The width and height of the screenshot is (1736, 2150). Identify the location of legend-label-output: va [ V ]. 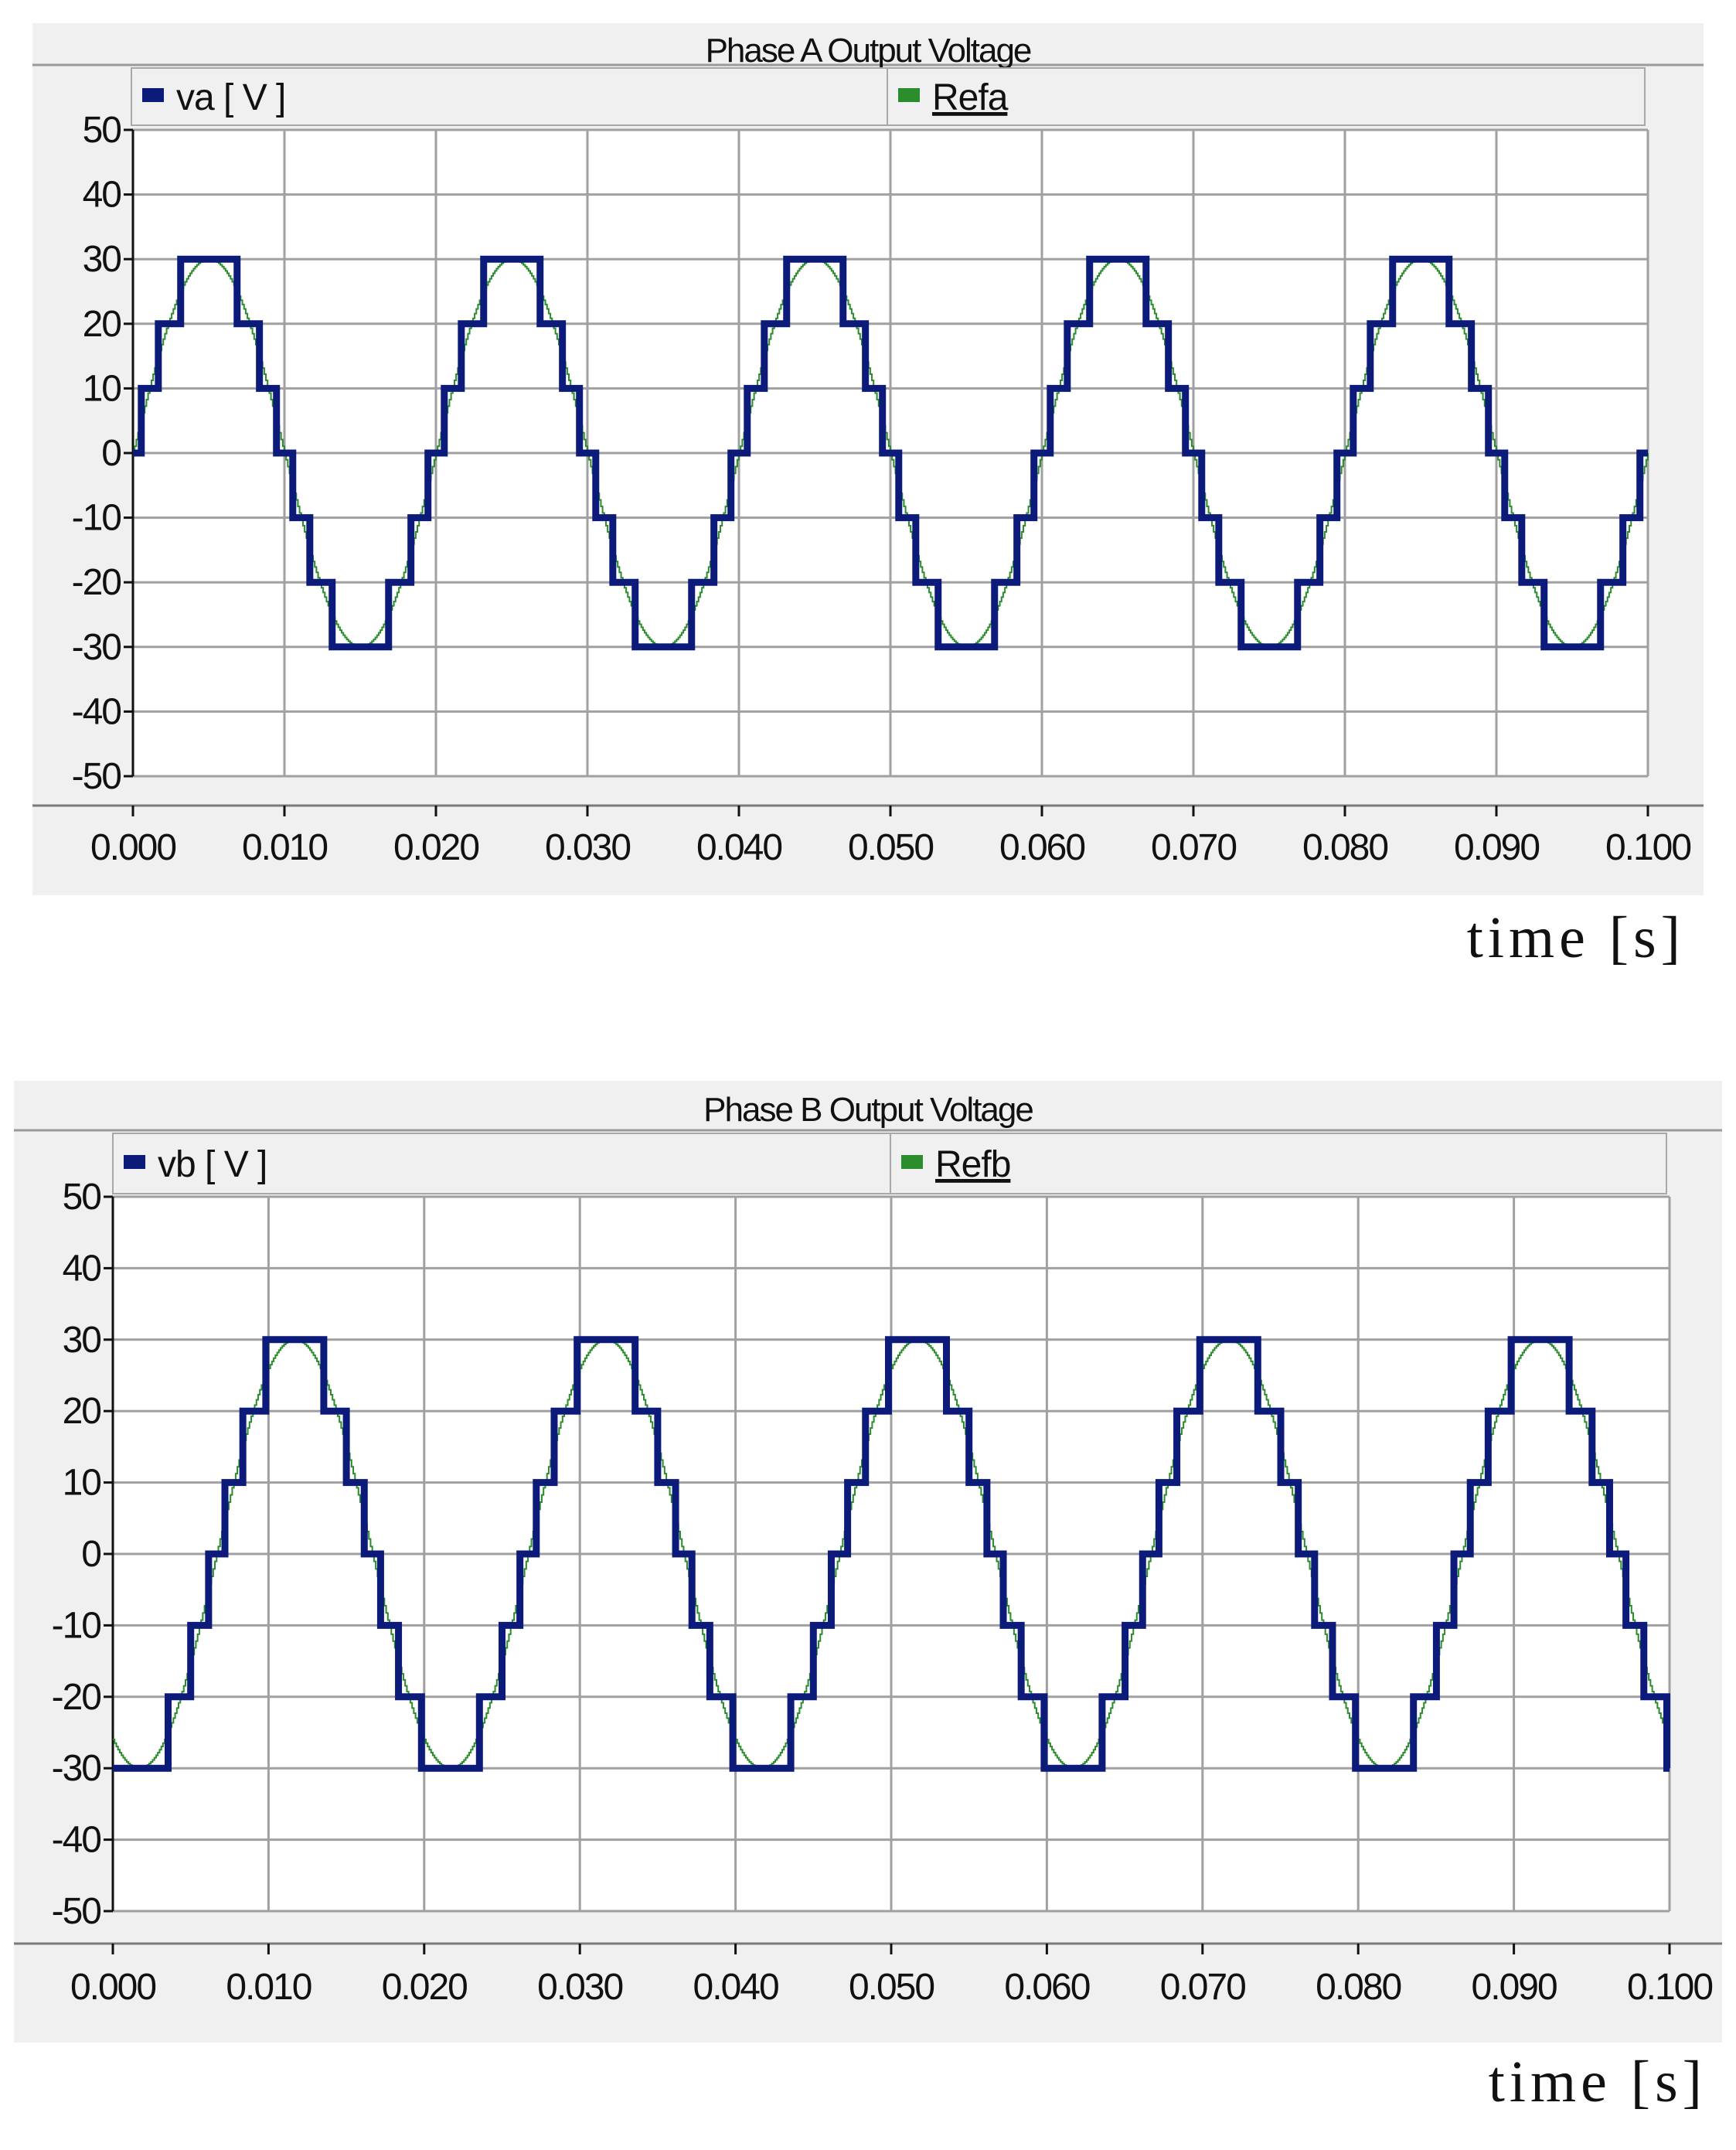
(231, 97).